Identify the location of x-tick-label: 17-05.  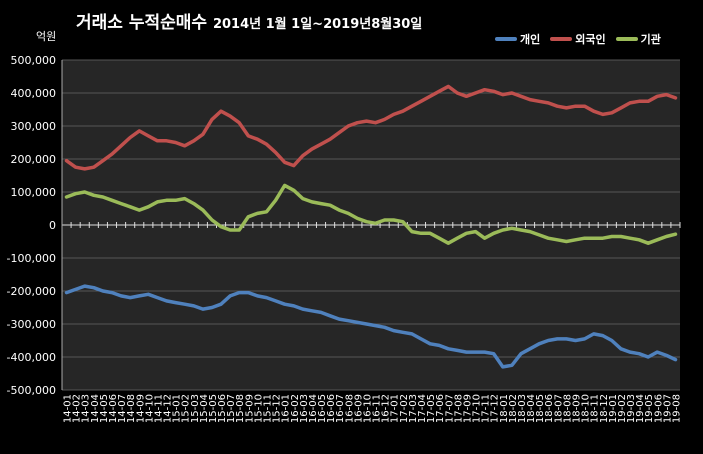
(431, 408).